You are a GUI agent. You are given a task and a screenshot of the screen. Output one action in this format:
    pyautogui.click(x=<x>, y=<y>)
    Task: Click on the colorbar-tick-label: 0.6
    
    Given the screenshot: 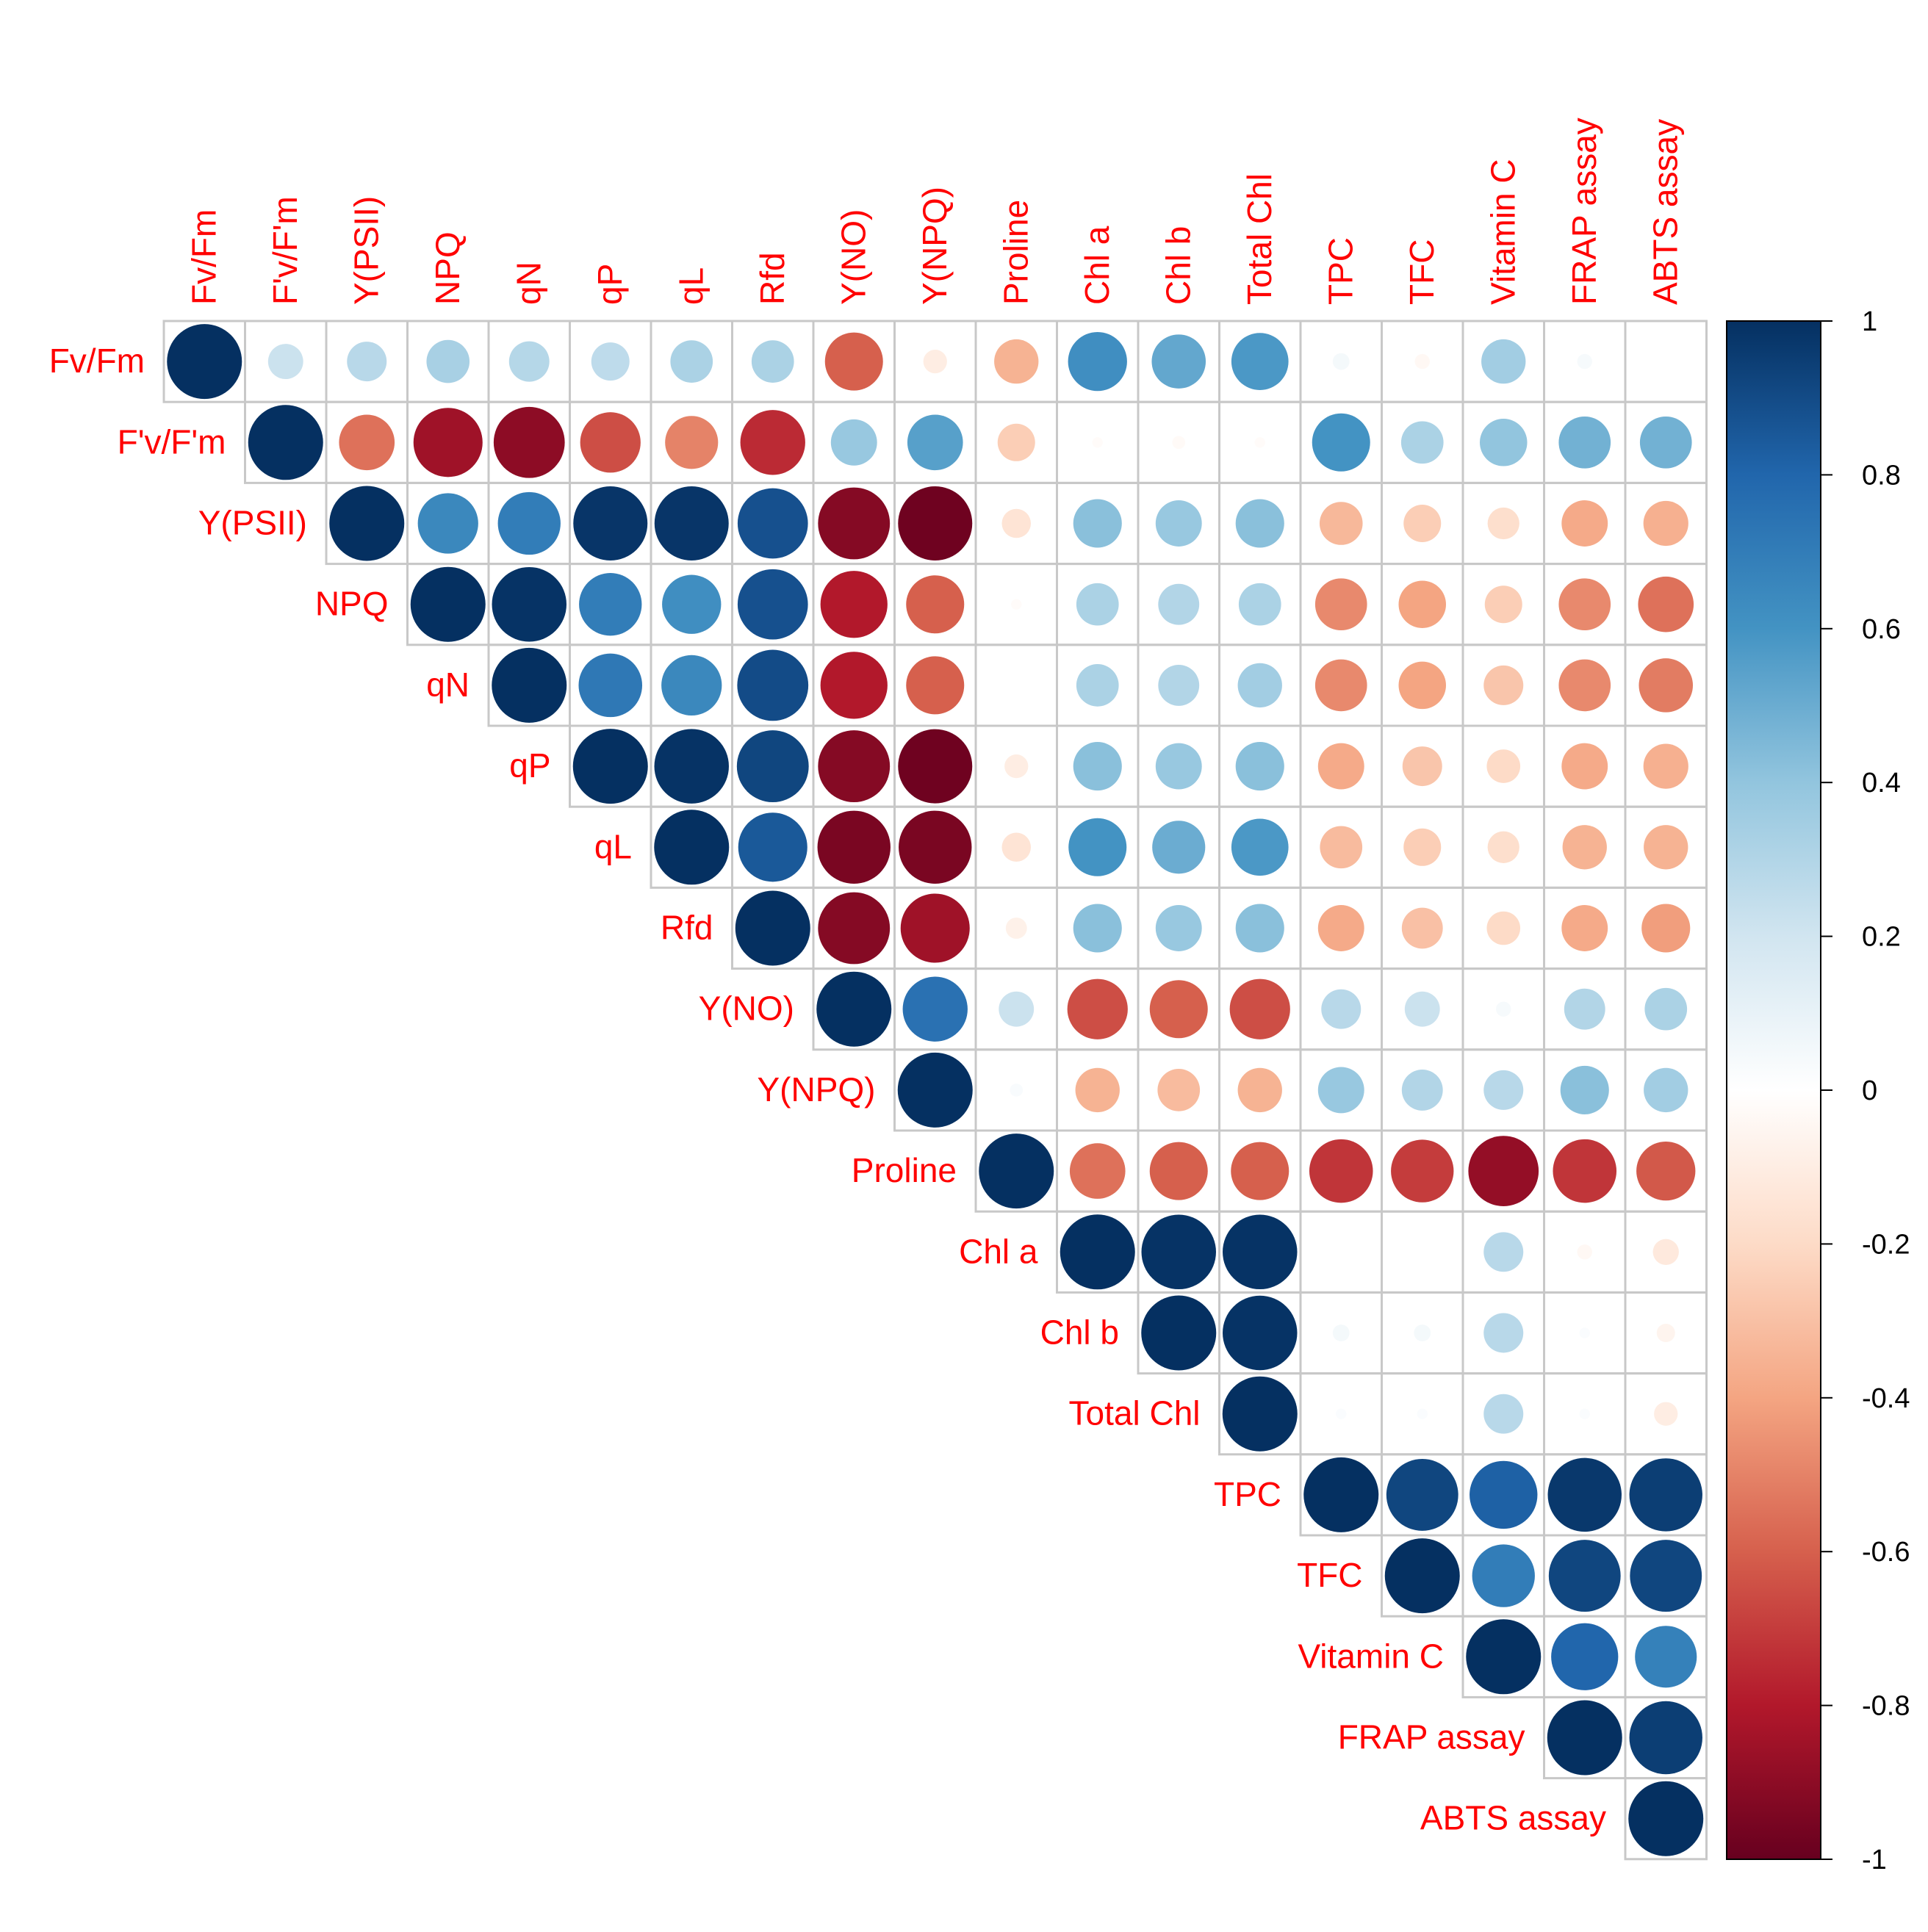 What is the action you would take?
    pyautogui.click(x=1881, y=629)
    